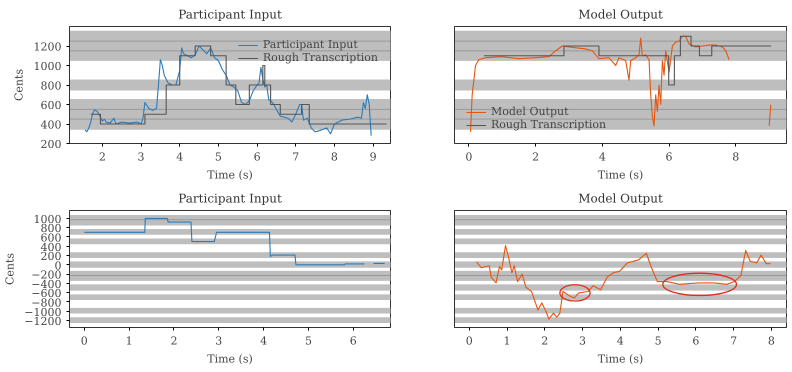 Image resolution: width=792 pixels, height=372 pixels. Describe the element at coordinates (48, 66) in the screenshot. I see `y-tick-label: 1000` at that location.